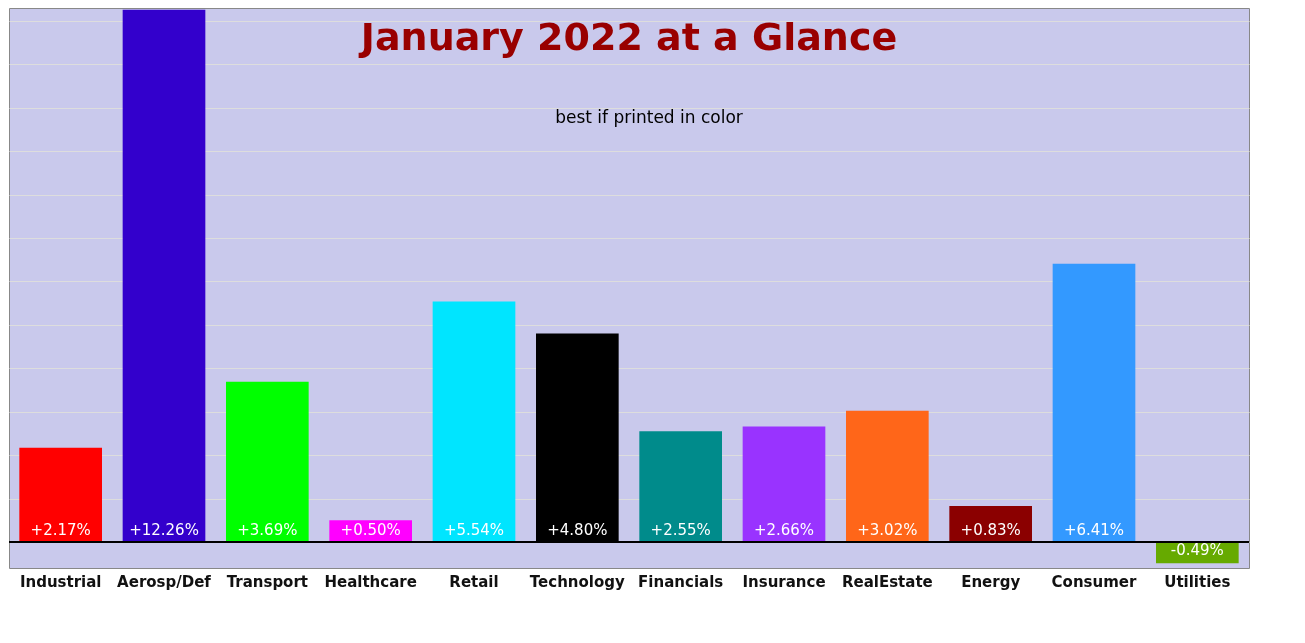 The width and height of the screenshot is (1305, 643). What do you see at coordinates (649, 117) in the screenshot?
I see `annotation: best if printed in color` at bounding box center [649, 117].